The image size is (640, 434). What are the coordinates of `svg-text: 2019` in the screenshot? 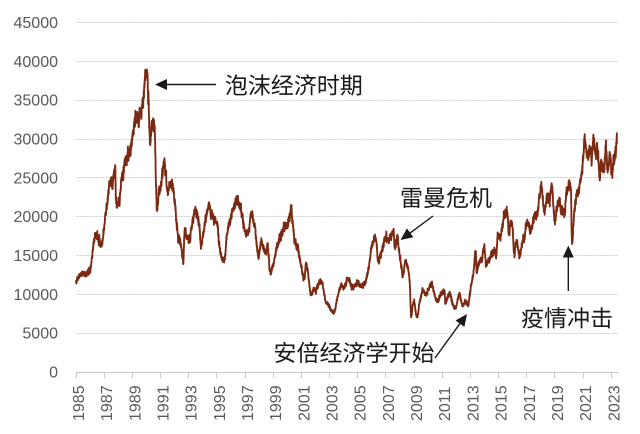 It's located at (558, 403).